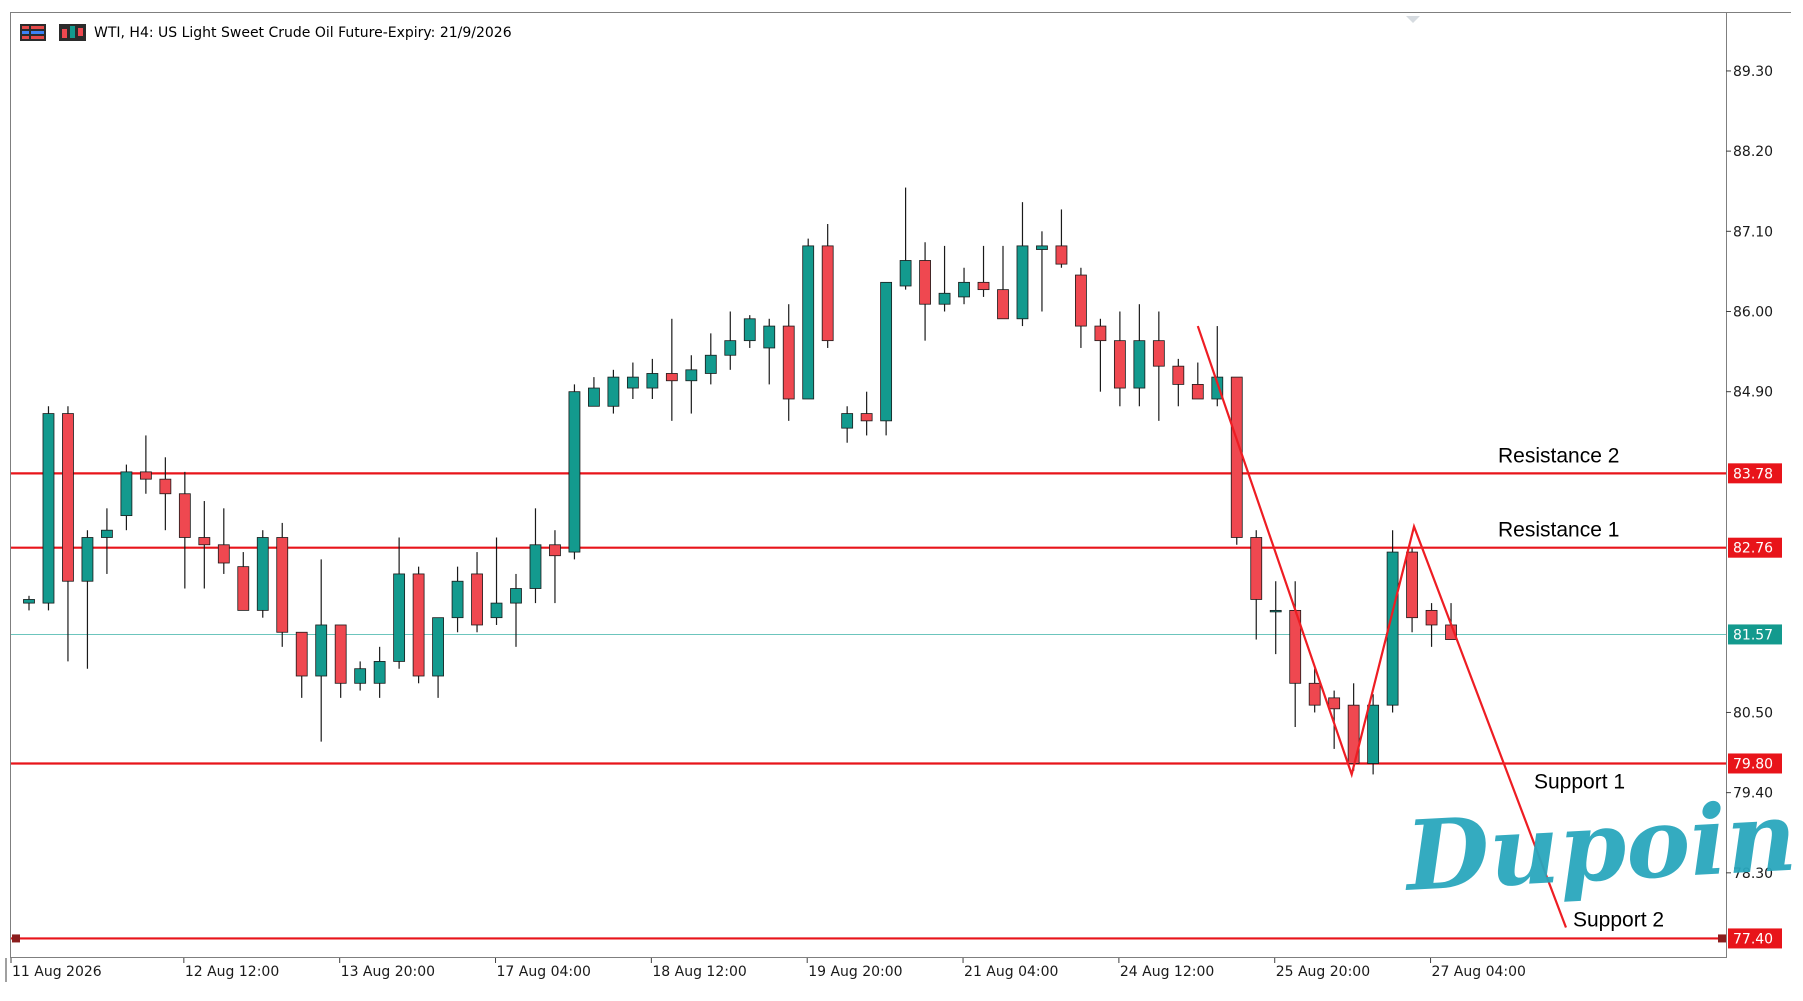  What do you see at coordinates (1753, 313) in the screenshot?
I see `y-tick-label: 86.00` at bounding box center [1753, 313].